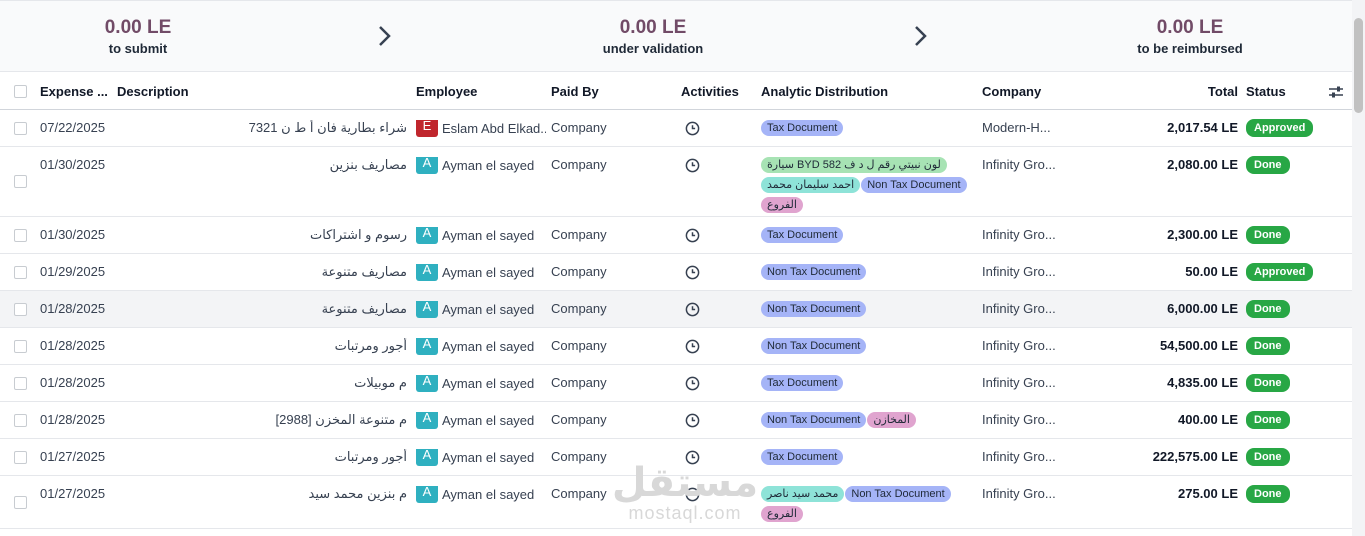 The image size is (1365, 536). What do you see at coordinates (153, 91) in the screenshot?
I see `column-description: Description` at bounding box center [153, 91].